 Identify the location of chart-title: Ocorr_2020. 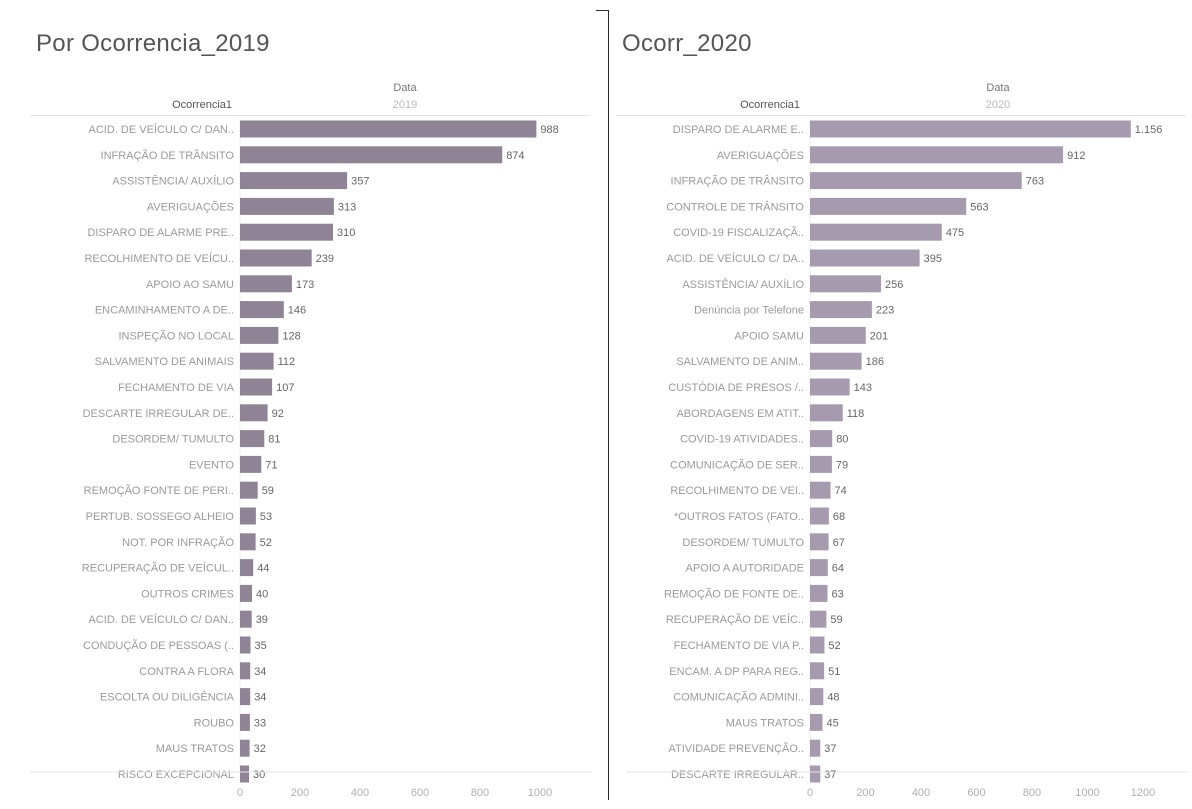
(687, 43).